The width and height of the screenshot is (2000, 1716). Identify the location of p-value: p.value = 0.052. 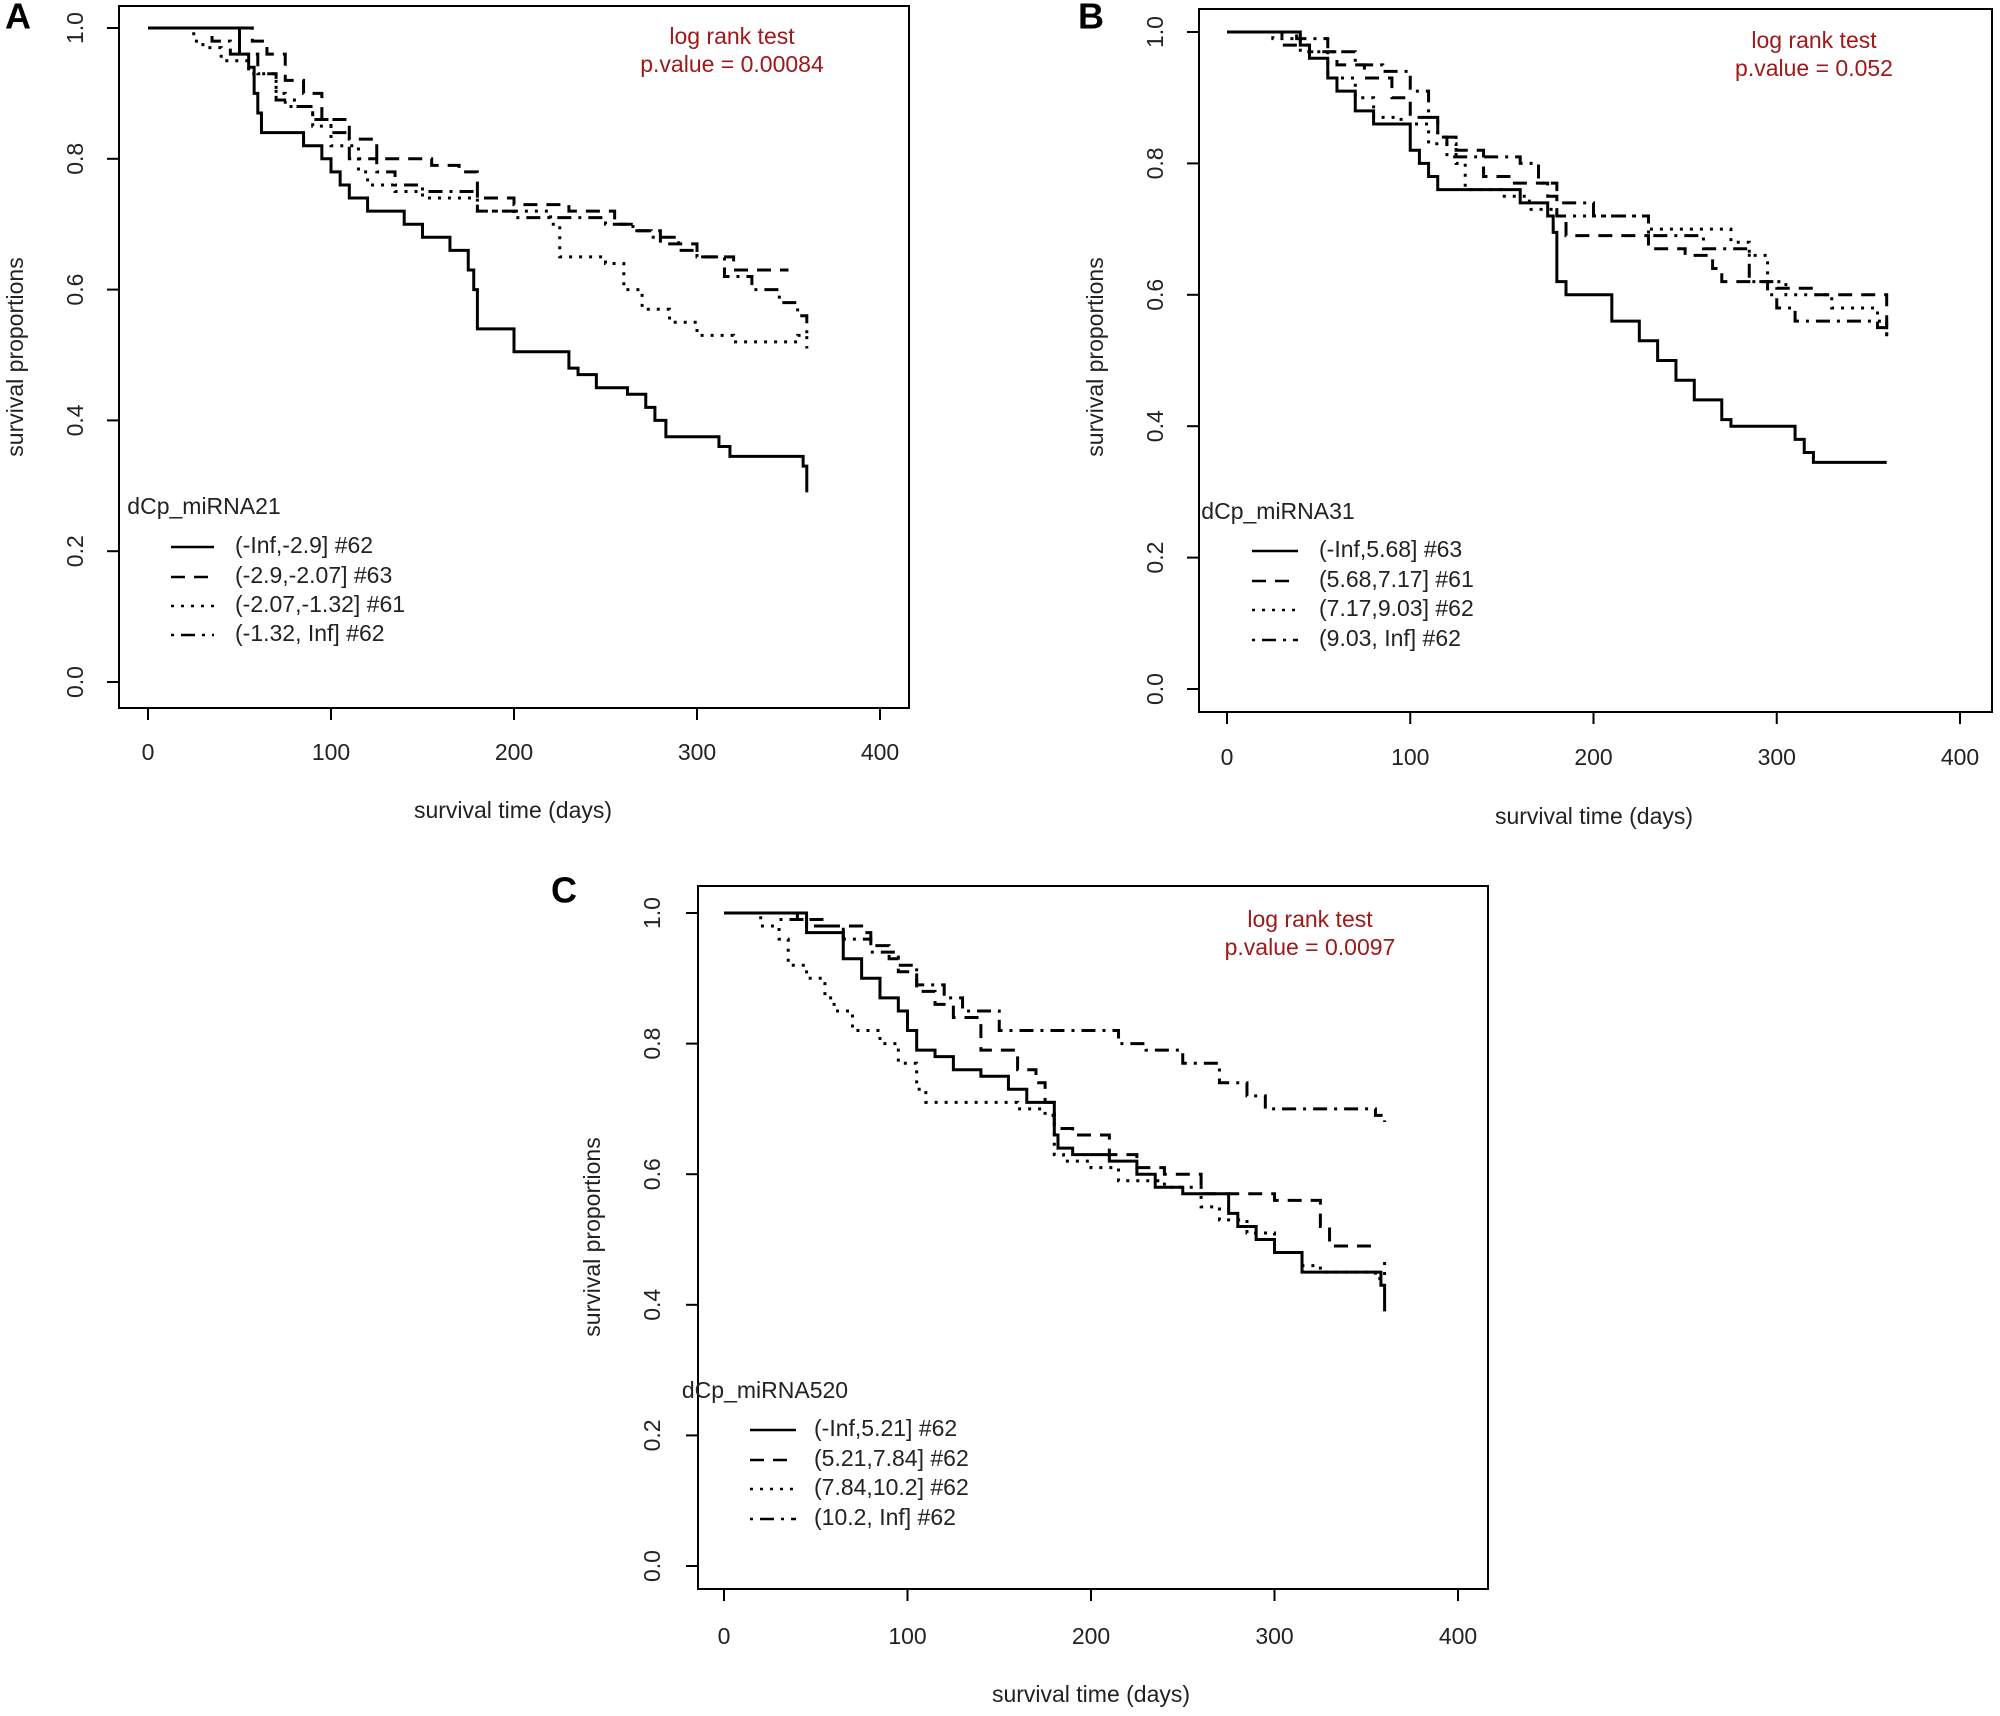
(1814, 68).